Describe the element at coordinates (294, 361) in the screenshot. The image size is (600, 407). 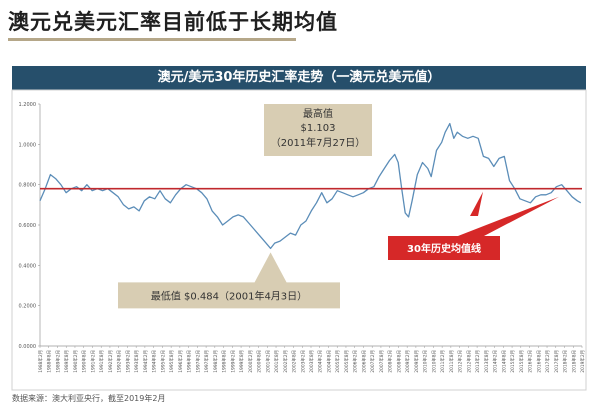
I see `x-tick-label: 2002年8月` at that location.